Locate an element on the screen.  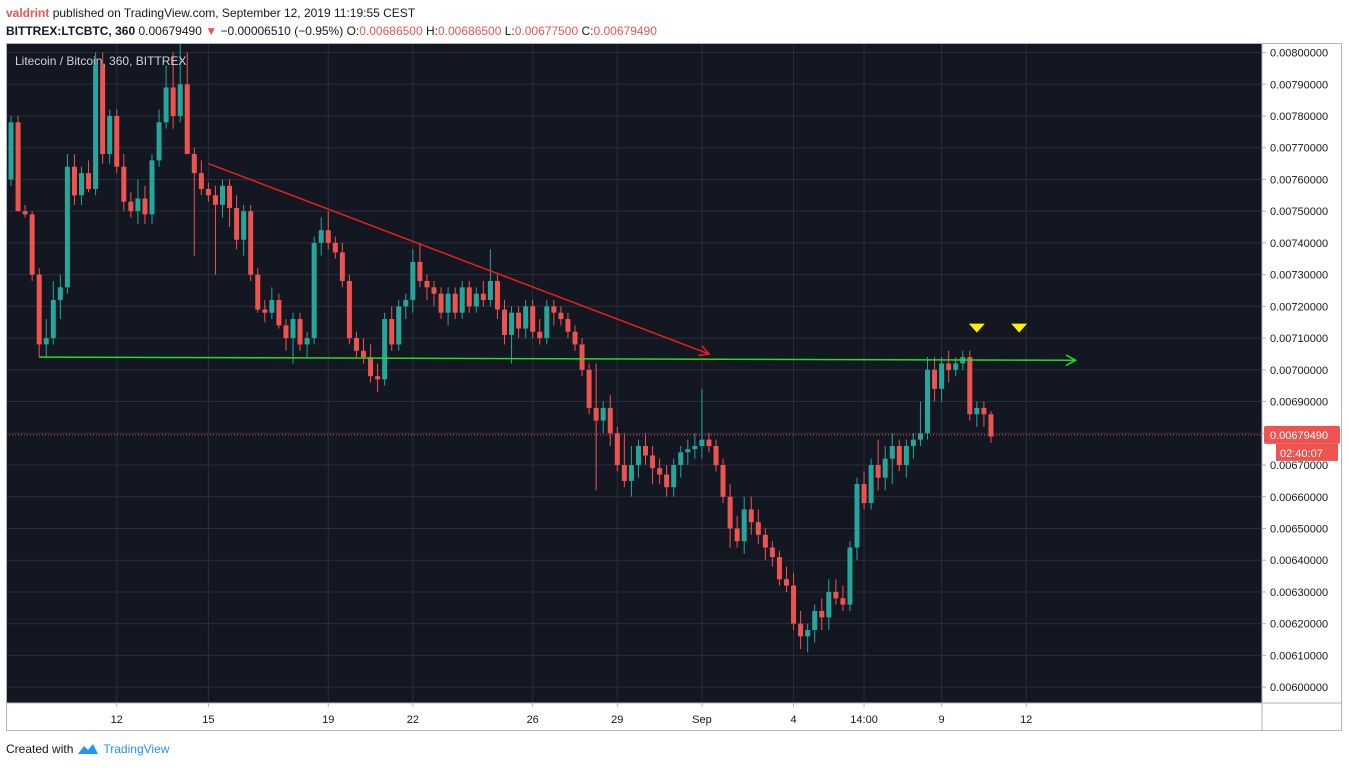
tradingview-brand-link: TradingView is located at coordinates (136, 749).